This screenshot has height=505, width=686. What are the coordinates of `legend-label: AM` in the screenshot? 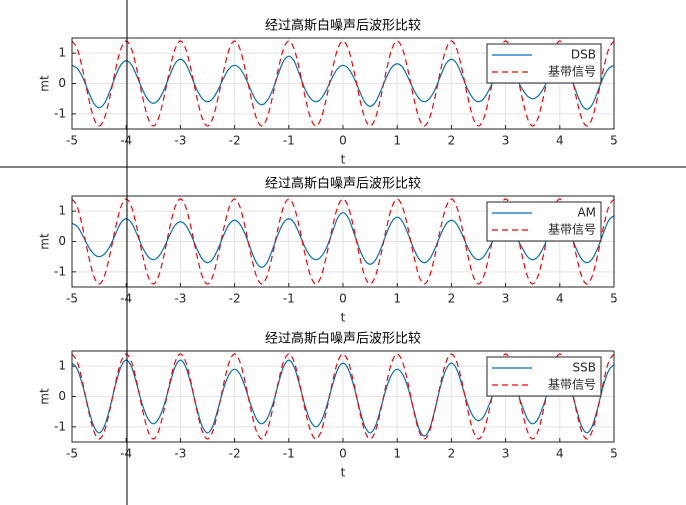 It's located at (586, 213).